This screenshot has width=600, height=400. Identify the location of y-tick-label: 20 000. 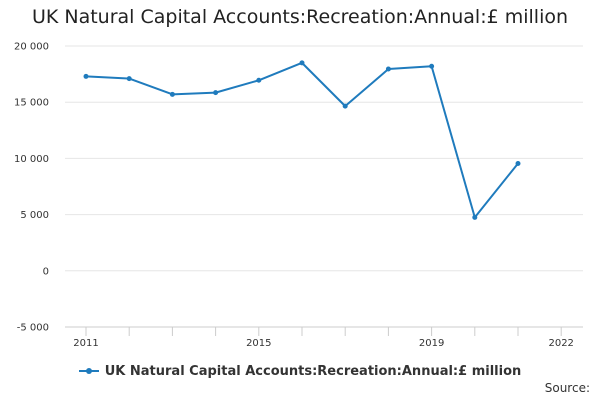
(31, 47).